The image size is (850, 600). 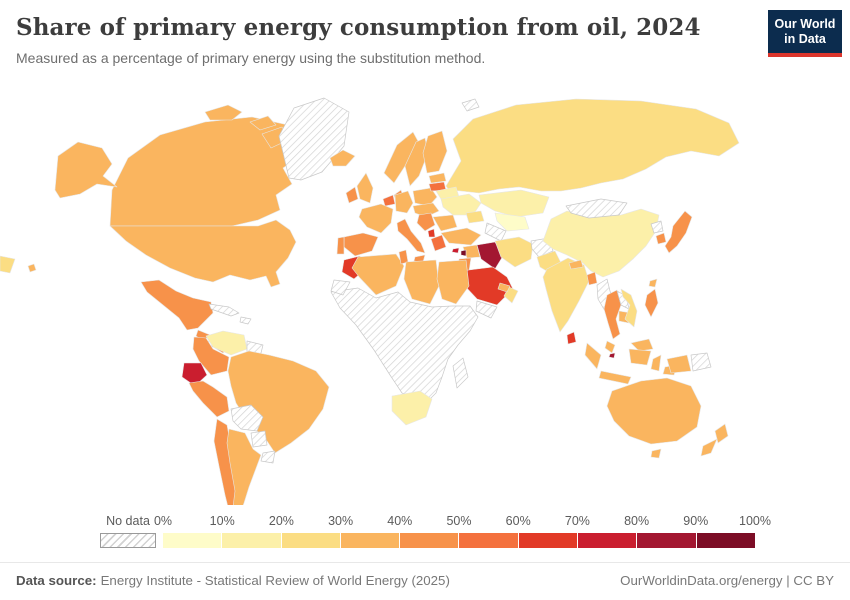 What do you see at coordinates (411, 236) in the screenshot?
I see `country-italy` at bounding box center [411, 236].